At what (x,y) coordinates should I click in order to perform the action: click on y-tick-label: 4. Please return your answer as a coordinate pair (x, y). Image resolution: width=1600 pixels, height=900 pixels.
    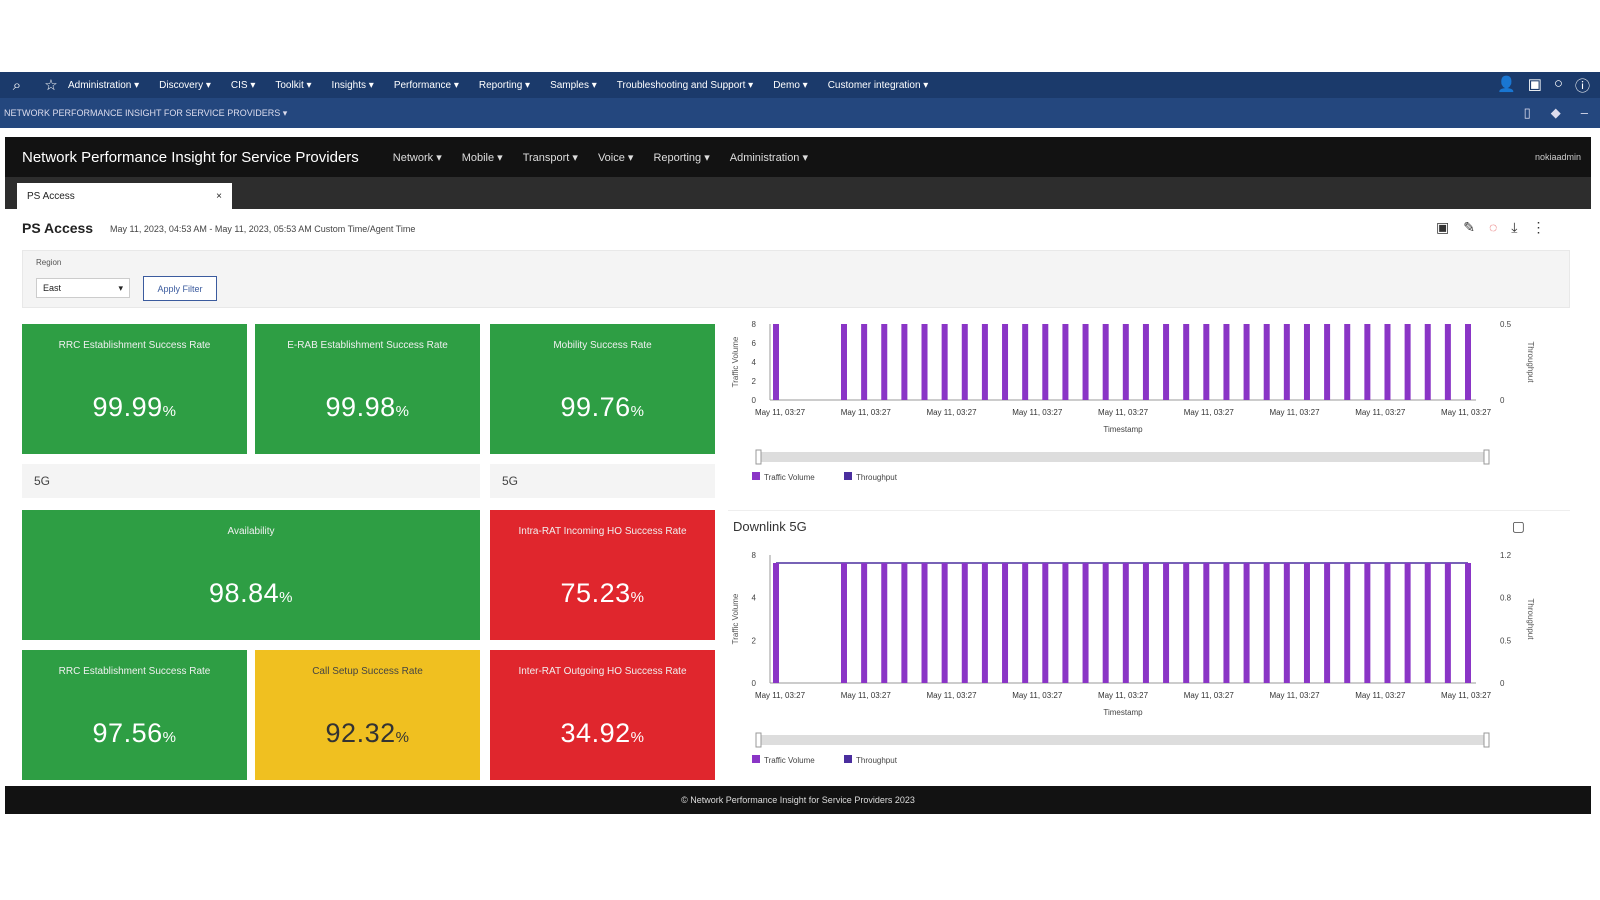
    Looking at the image, I should click on (754, 598).